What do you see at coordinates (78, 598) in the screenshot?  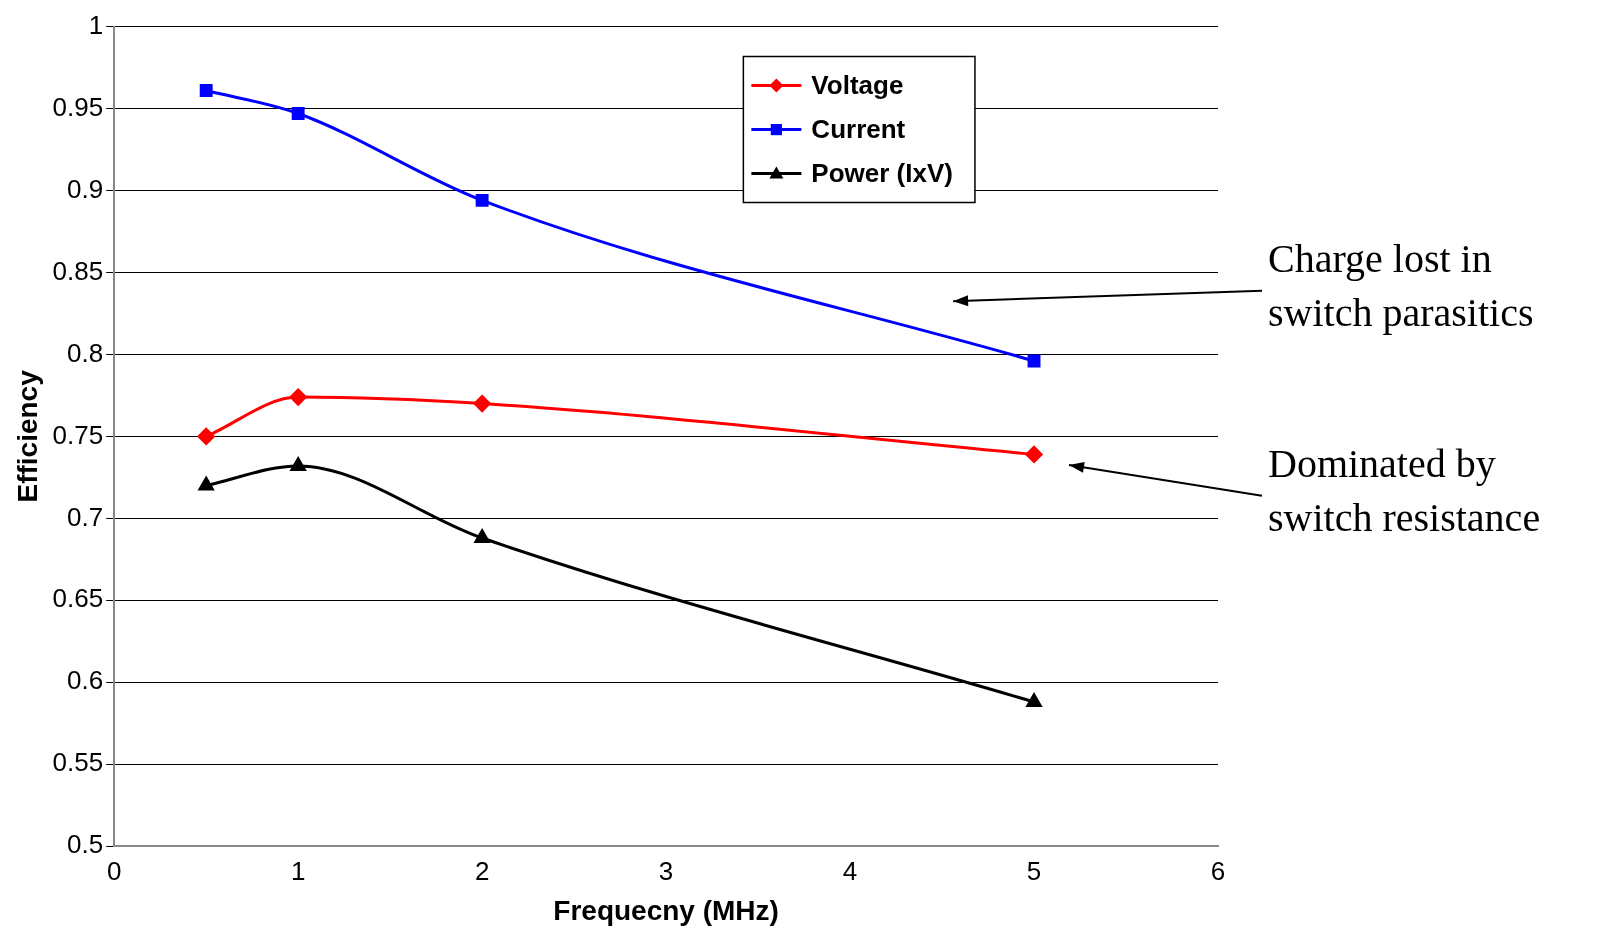 I see `y-tick-label: 0.65` at bounding box center [78, 598].